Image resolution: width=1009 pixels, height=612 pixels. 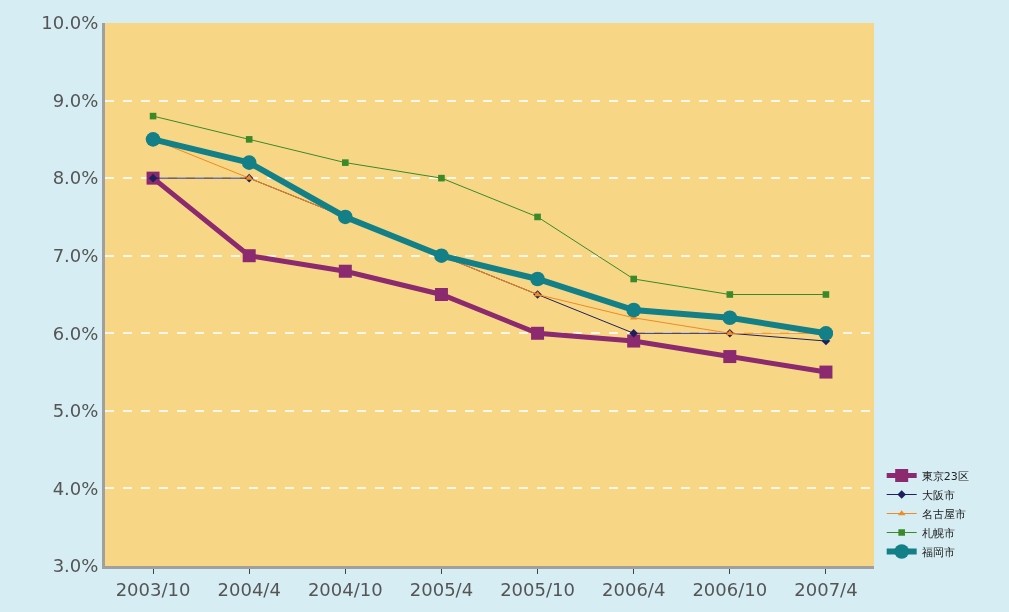 What do you see at coordinates (249, 589) in the screenshot?
I see `x-tick-label: 2004/4` at bounding box center [249, 589].